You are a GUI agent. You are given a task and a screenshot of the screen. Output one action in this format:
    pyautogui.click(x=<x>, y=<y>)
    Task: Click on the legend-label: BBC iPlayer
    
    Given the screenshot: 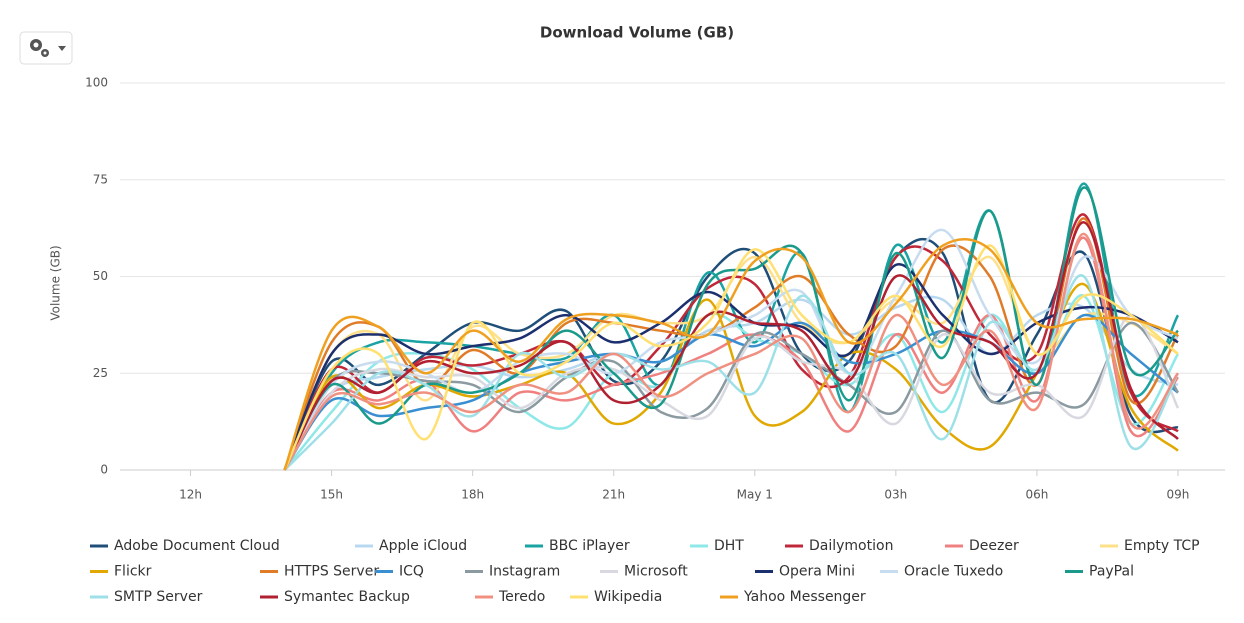 What is the action you would take?
    pyautogui.click(x=589, y=546)
    